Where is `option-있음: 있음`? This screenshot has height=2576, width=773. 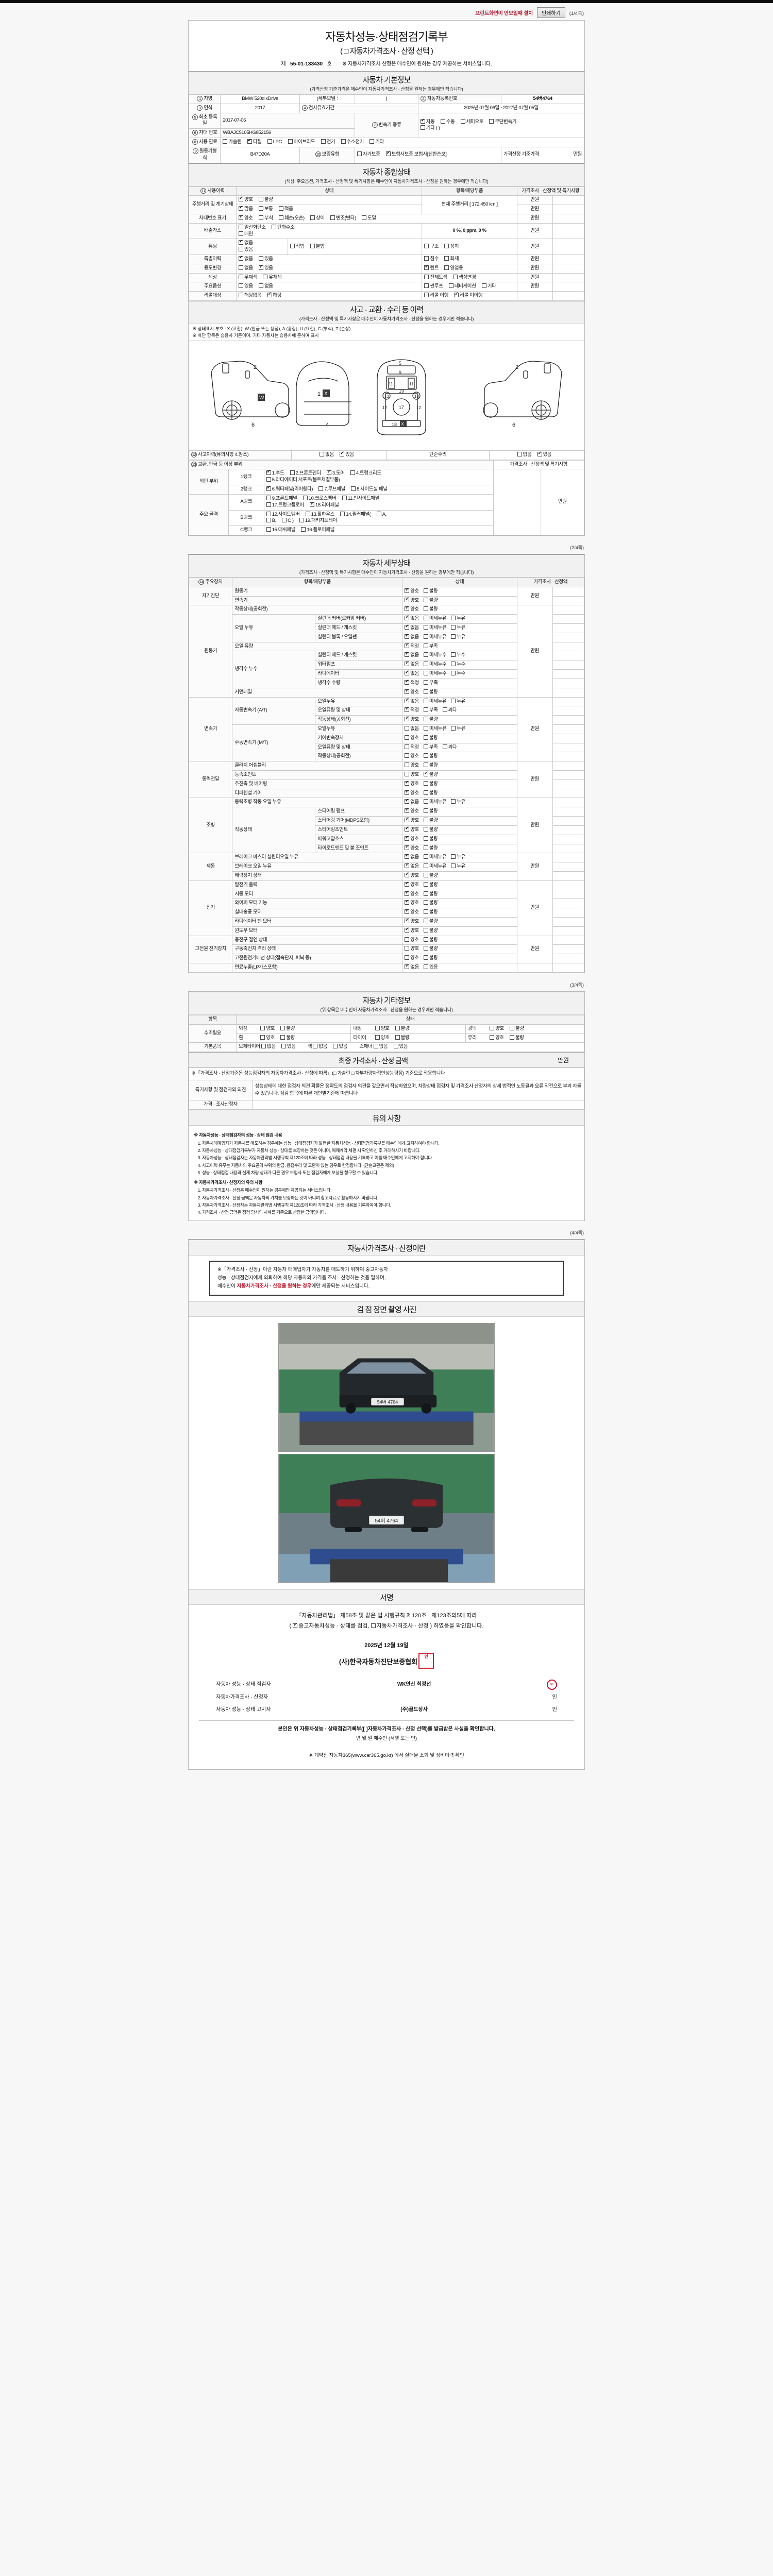 option-있음: 있음 is located at coordinates (430, 967).